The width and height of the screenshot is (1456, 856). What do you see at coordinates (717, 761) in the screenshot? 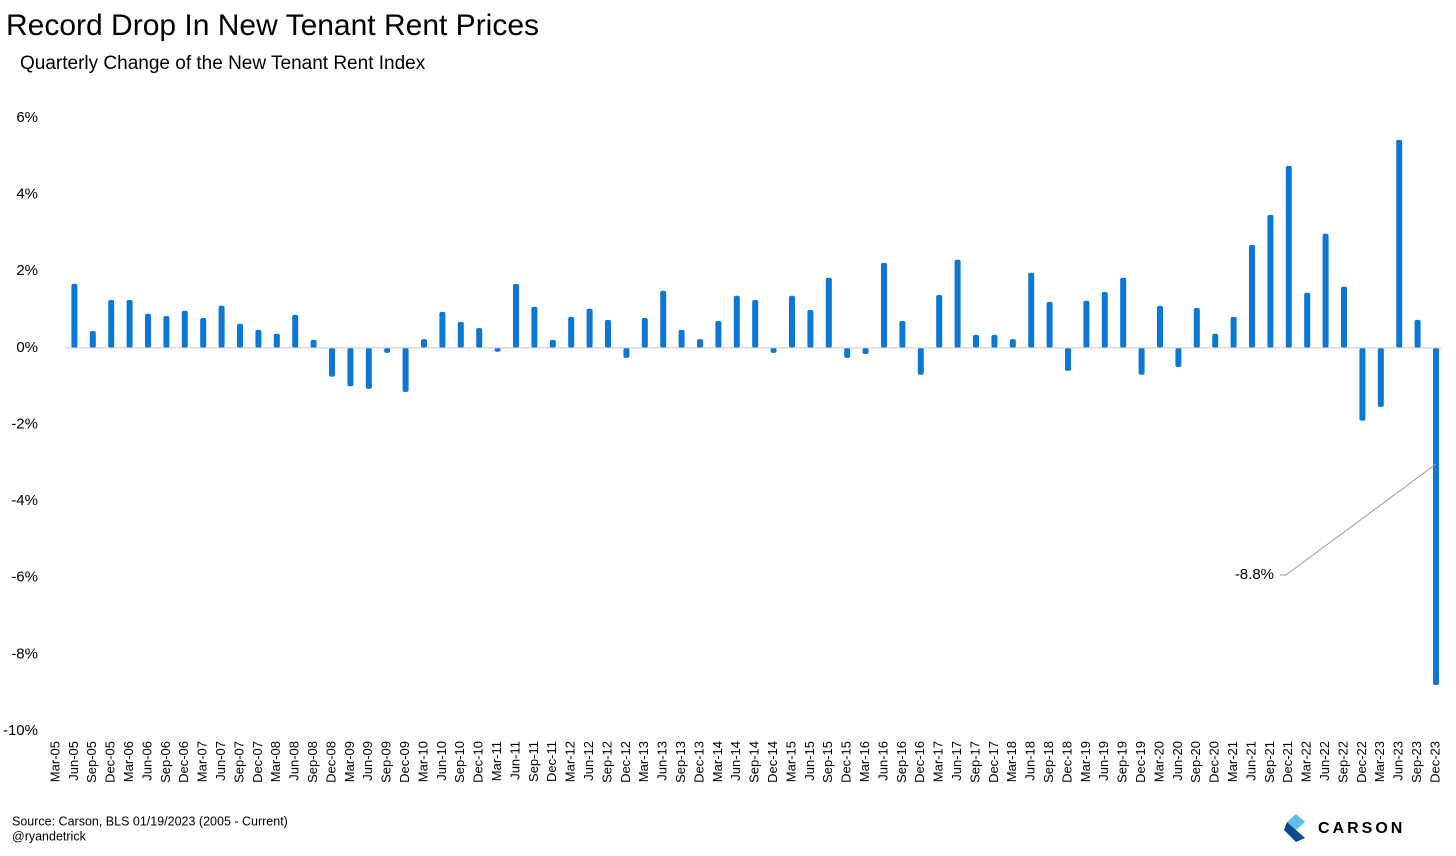
I see `x-tick-label: Mar-14` at bounding box center [717, 761].